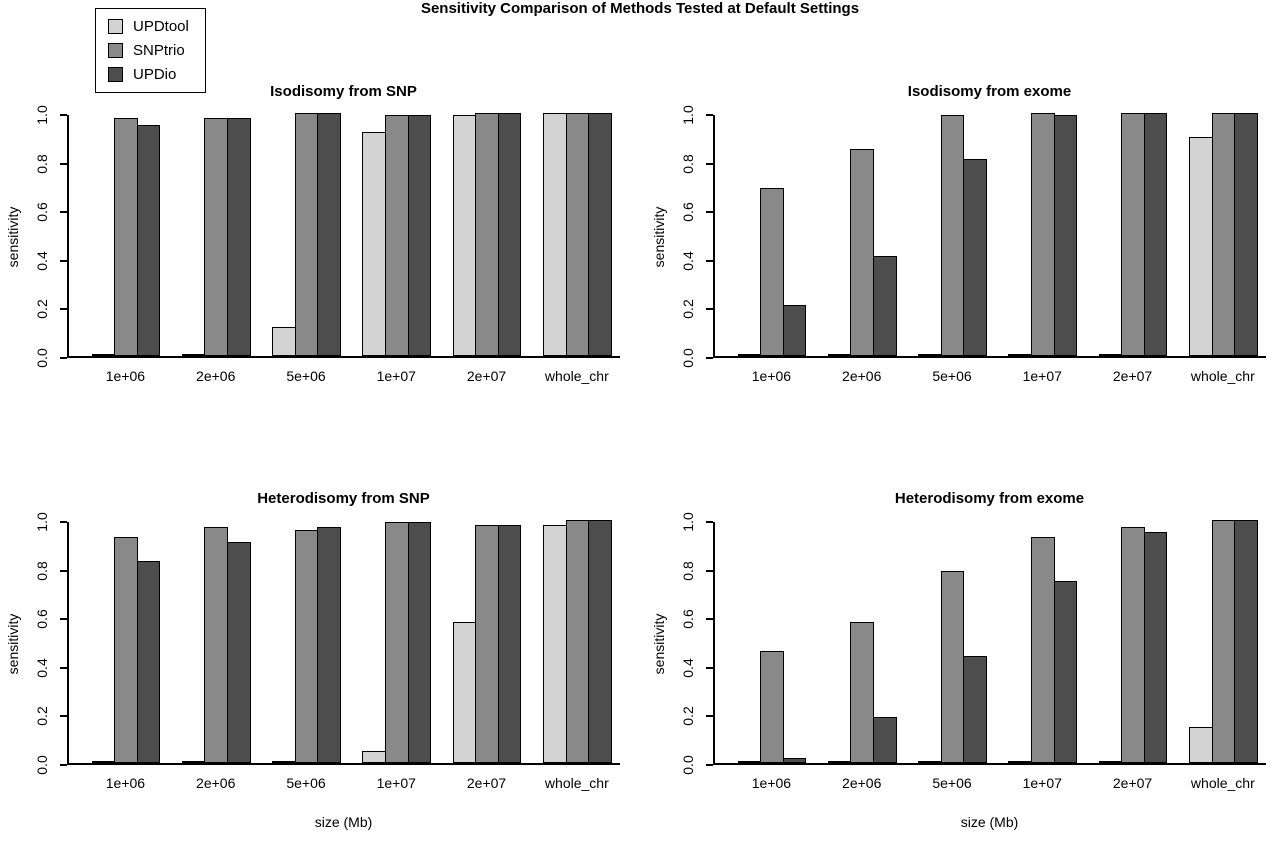 This screenshot has width=1280, height=844. Describe the element at coordinates (989, 498) in the screenshot. I see `panel-title: Heterodisomy from exome` at that location.